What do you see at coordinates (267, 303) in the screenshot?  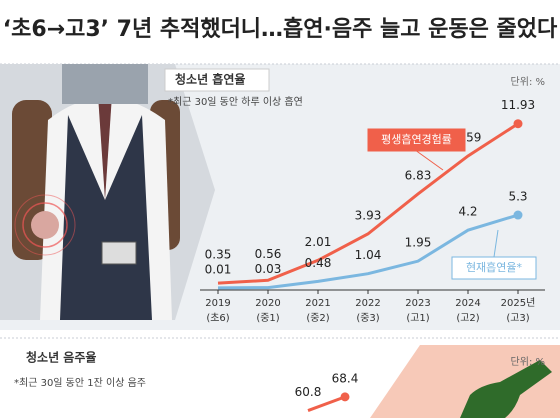 I see `x-tick-label: 2020` at bounding box center [267, 303].